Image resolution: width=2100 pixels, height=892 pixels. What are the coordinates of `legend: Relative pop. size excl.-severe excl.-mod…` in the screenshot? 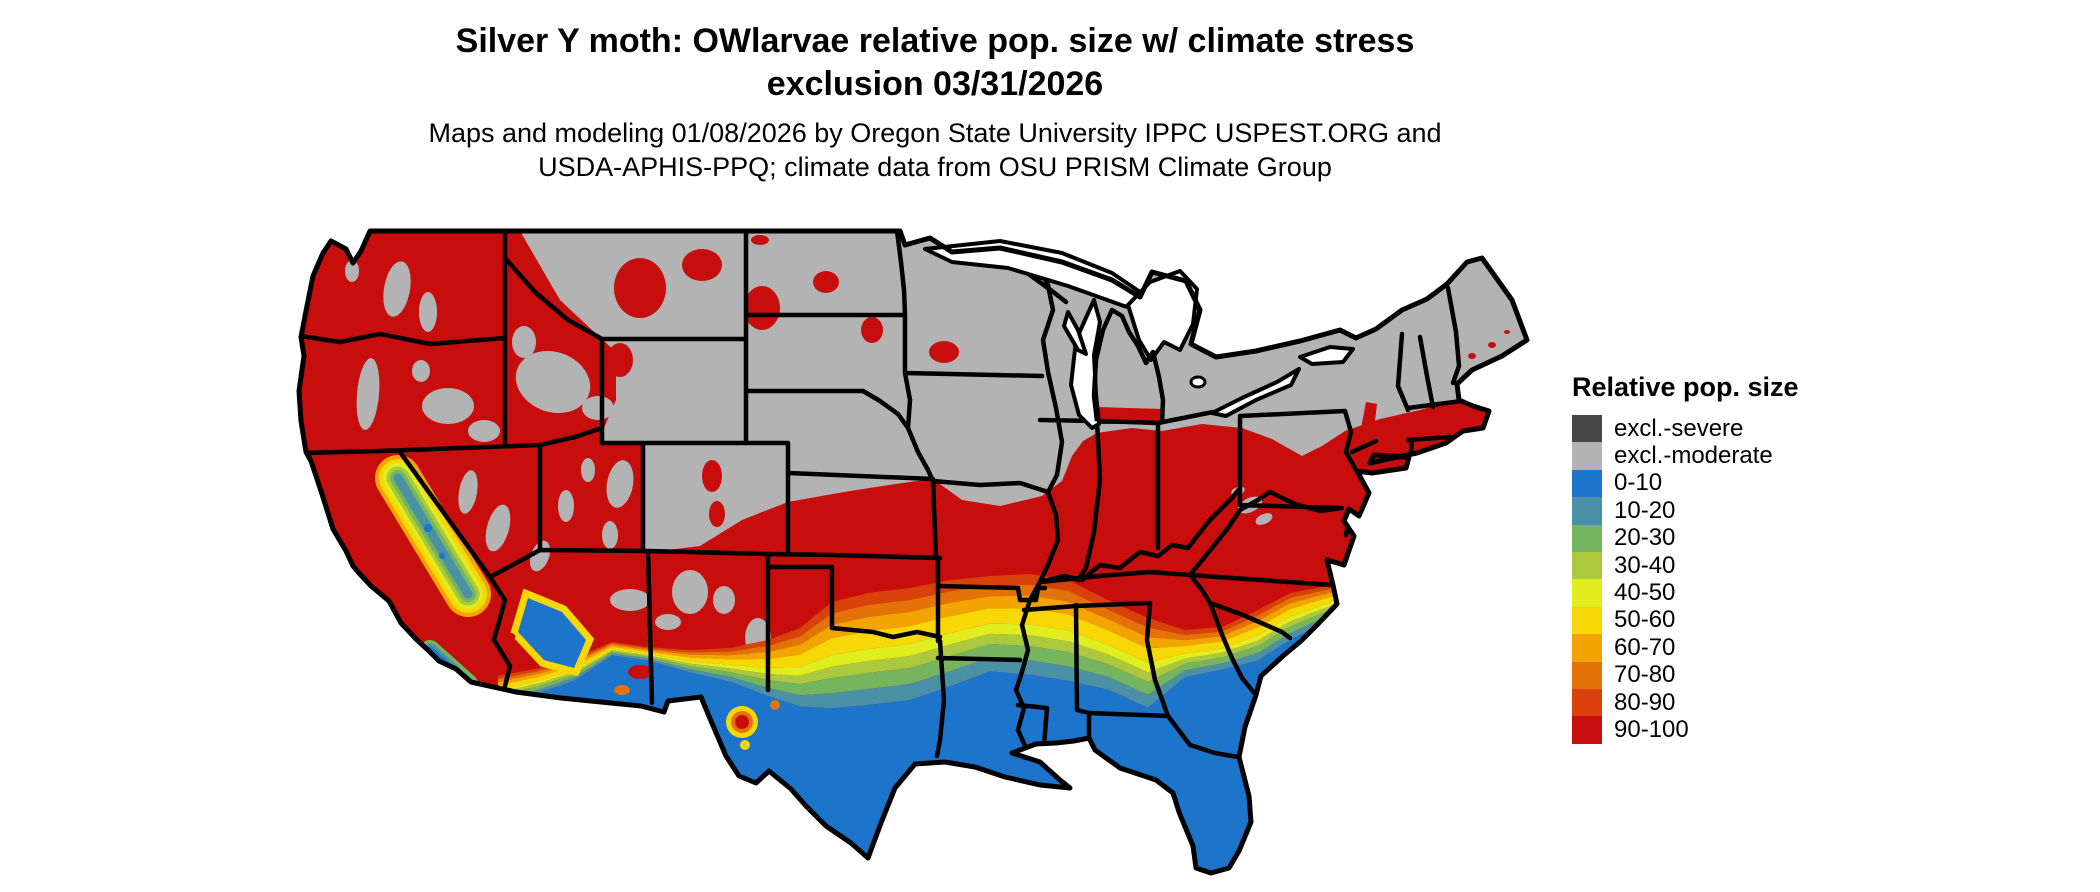 It's located at (1737, 558).